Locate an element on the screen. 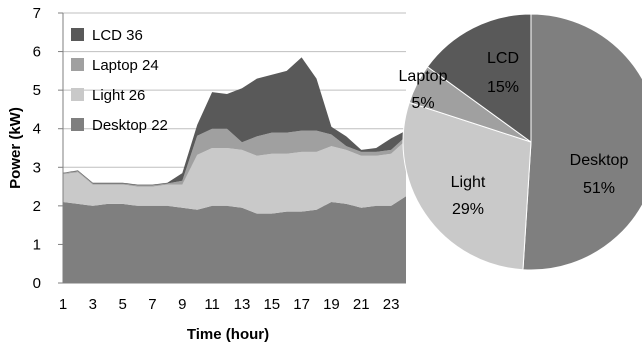 The width and height of the screenshot is (642, 352). legend-swatch-laptop is located at coordinates (77, 64).